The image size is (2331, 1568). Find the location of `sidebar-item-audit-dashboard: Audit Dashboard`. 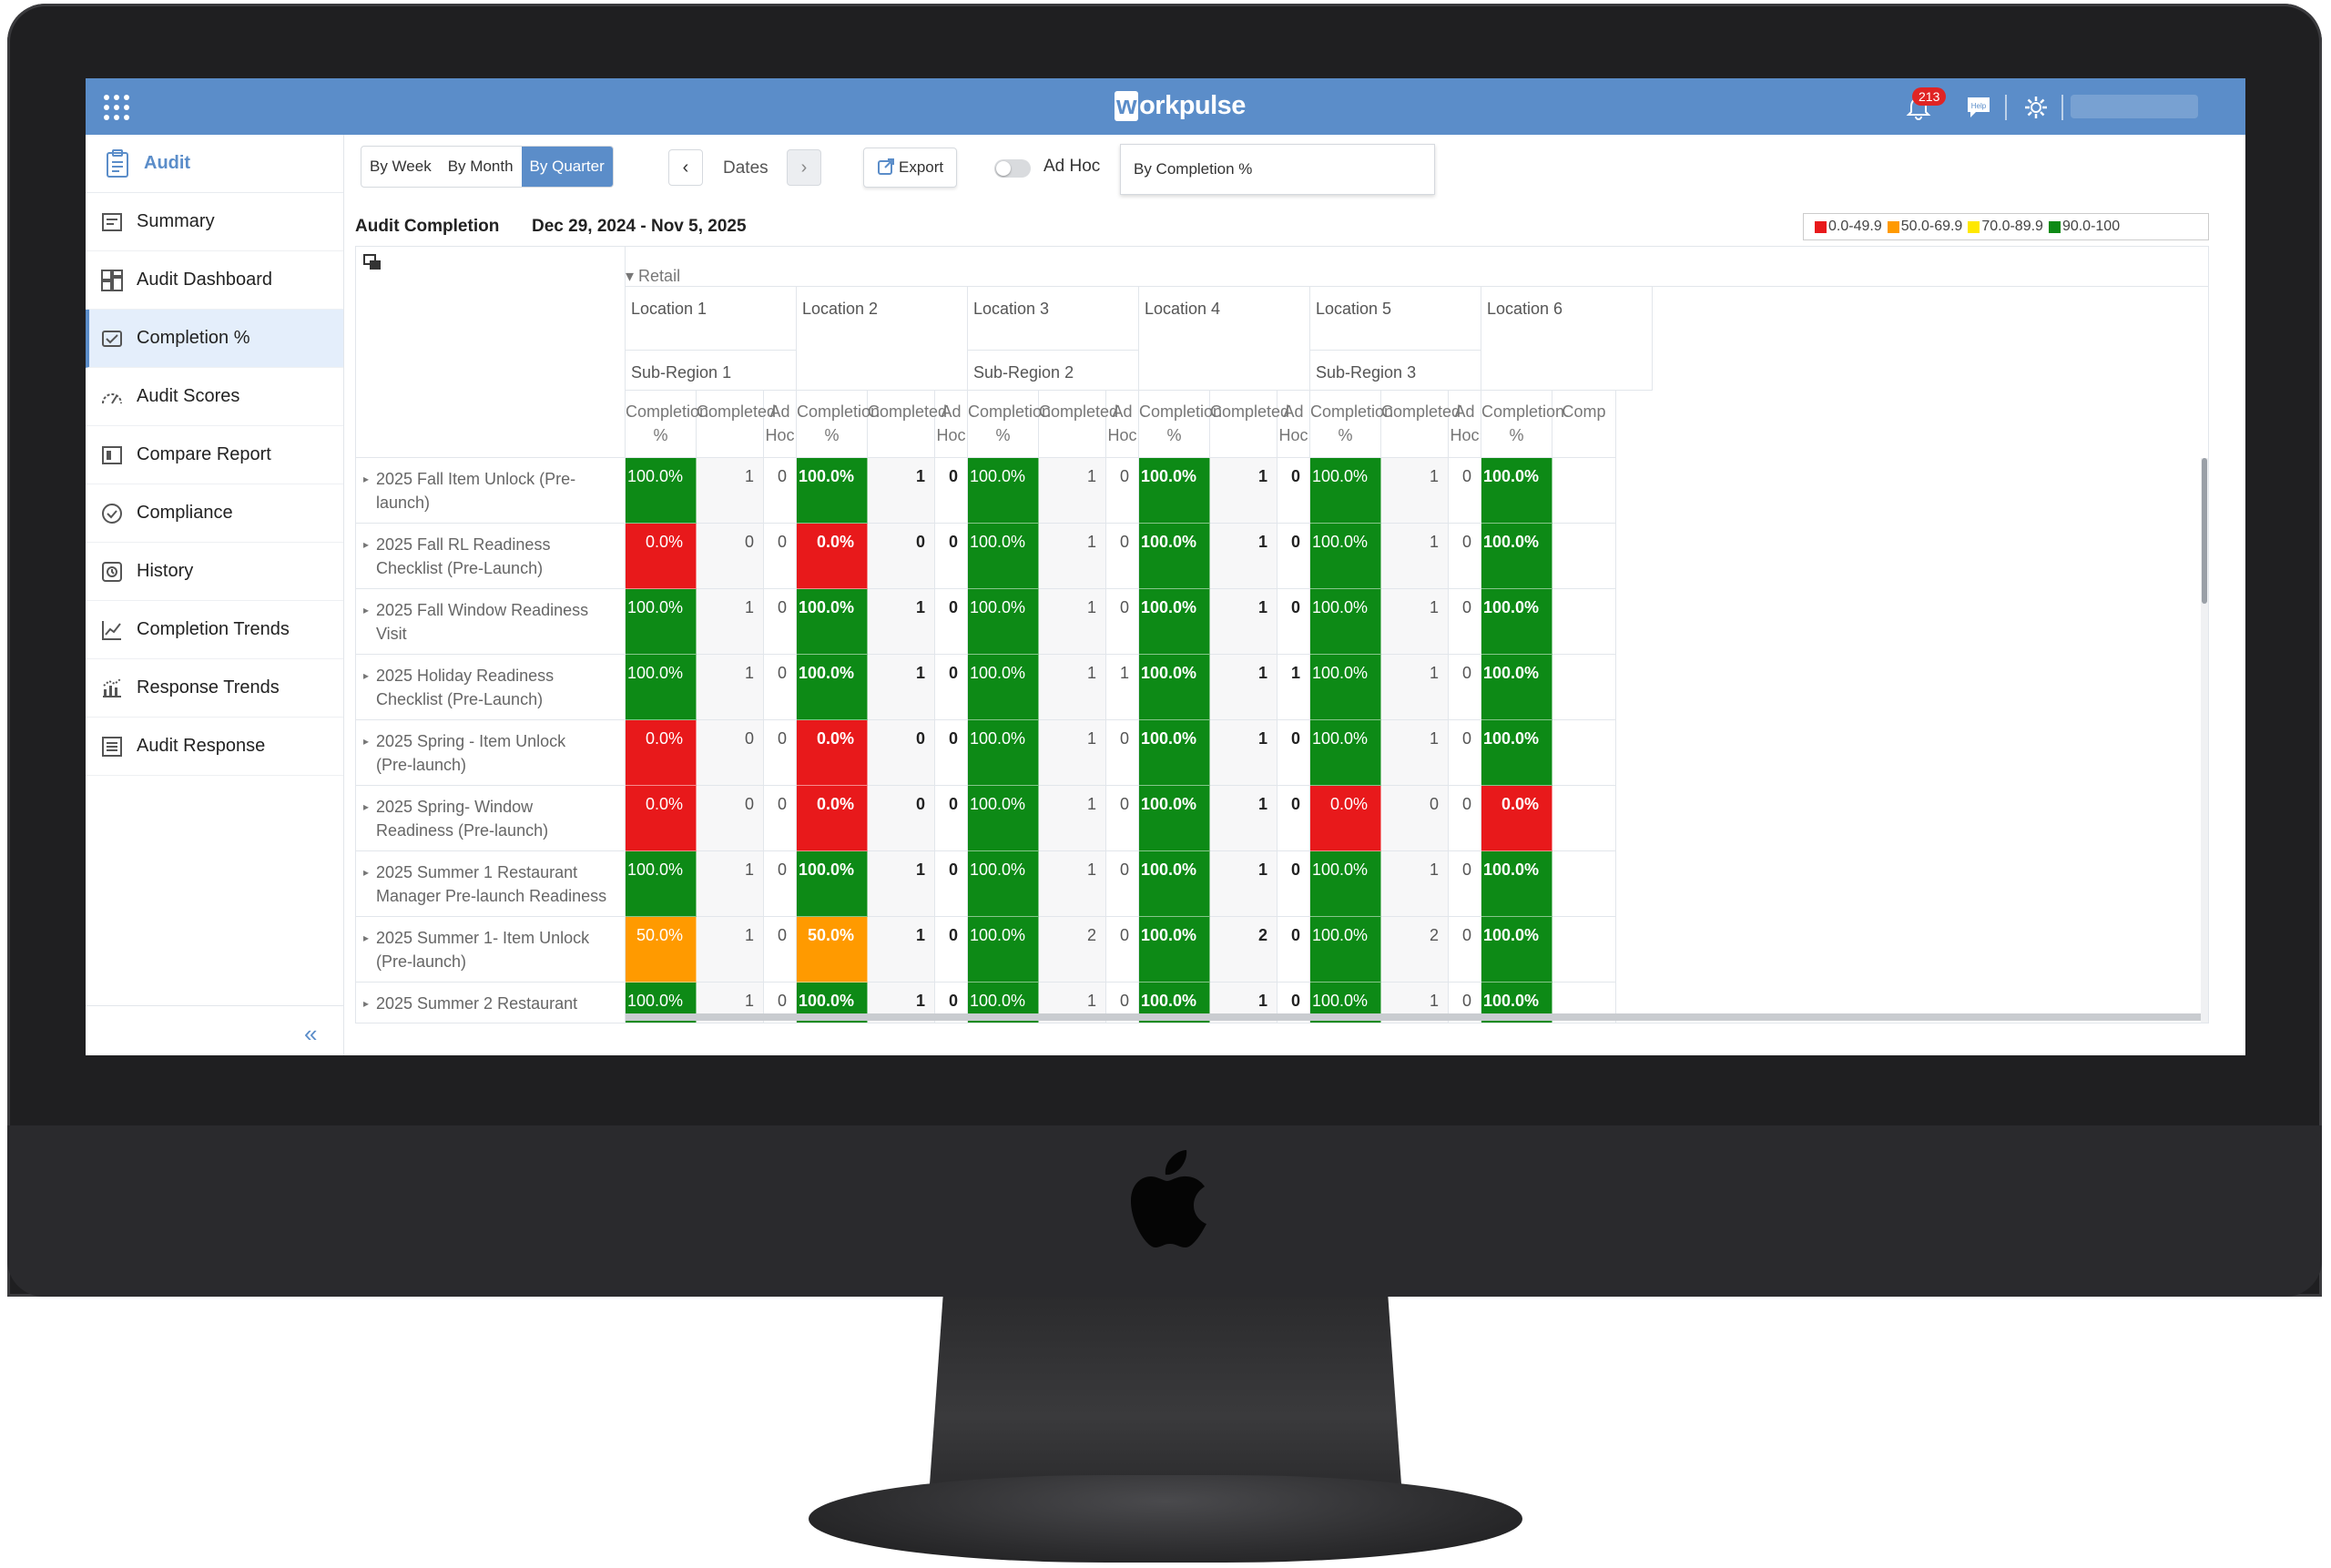

sidebar-item-audit-dashboard: Audit Dashboard is located at coordinates (214, 280).